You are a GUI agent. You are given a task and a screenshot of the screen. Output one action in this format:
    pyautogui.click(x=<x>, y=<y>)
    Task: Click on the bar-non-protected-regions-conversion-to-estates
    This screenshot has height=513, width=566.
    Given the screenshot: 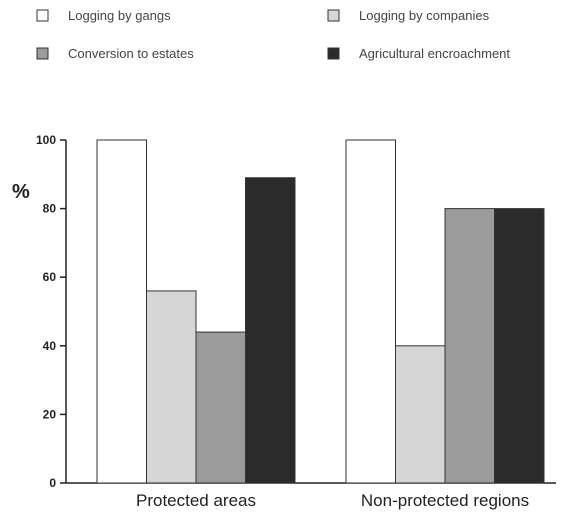 What is the action you would take?
    pyautogui.click(x=469, y=346)
    